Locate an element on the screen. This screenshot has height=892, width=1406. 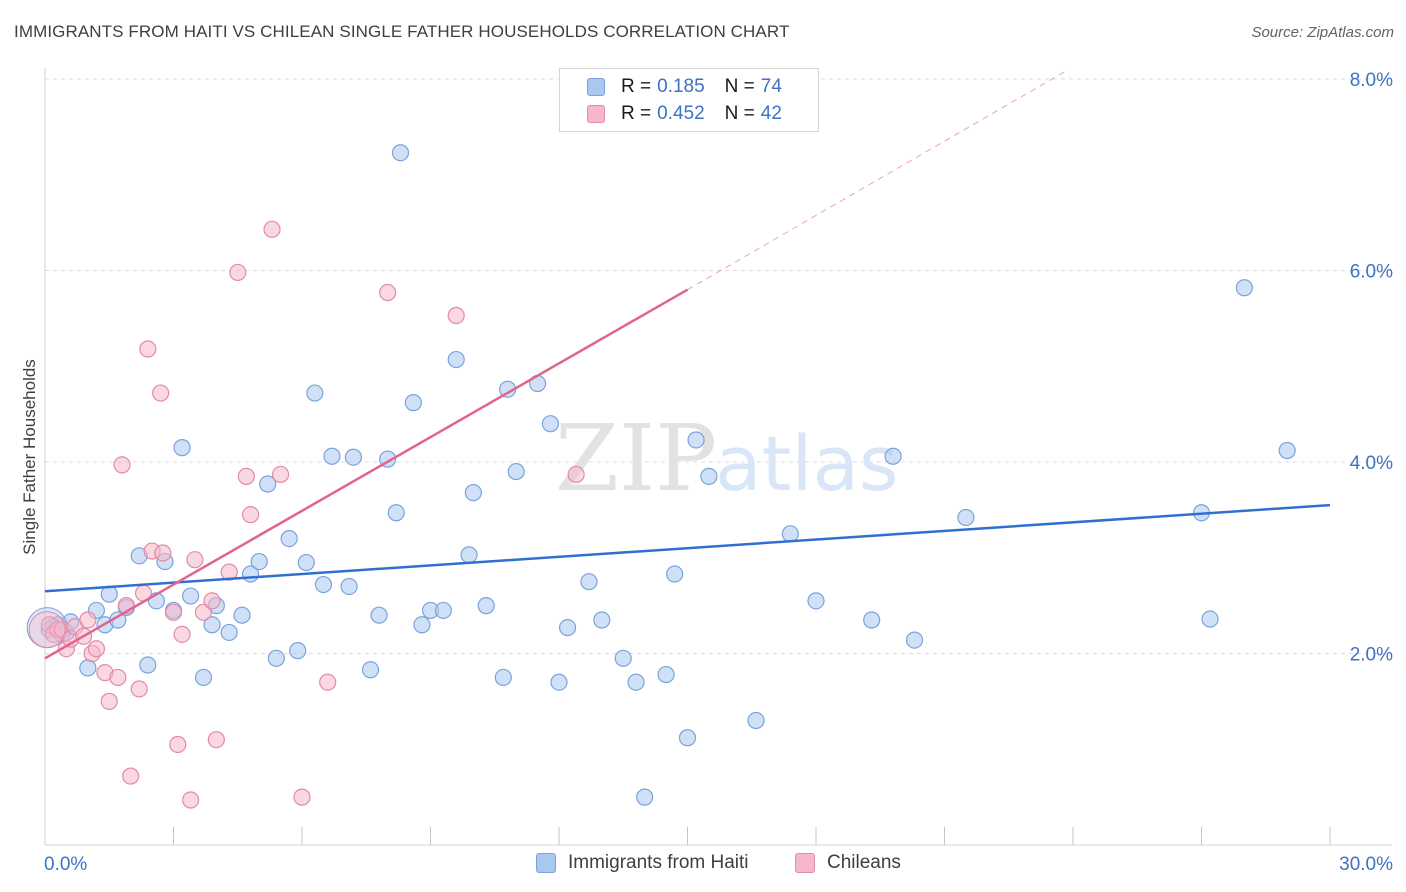
y-axis-title: Single Father Households is located at coordinates (29, 457).